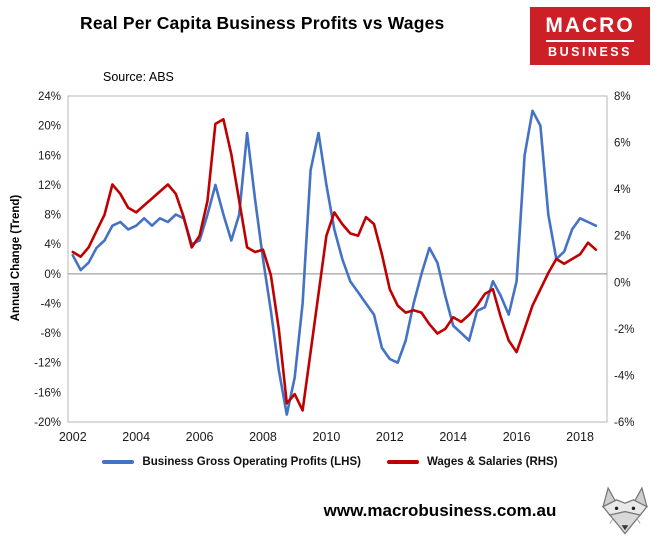  I want to click on logo-text-business: BUSINESS, so click(590, 52).